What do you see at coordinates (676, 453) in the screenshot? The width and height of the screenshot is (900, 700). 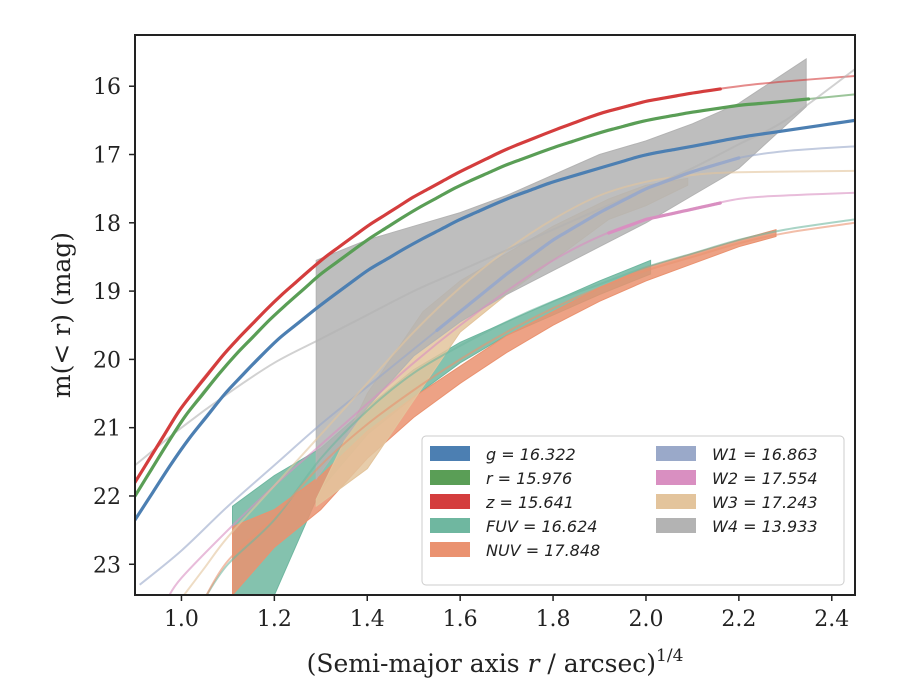 I see `legend-swatch-w1` at bounding box center [676, 453].